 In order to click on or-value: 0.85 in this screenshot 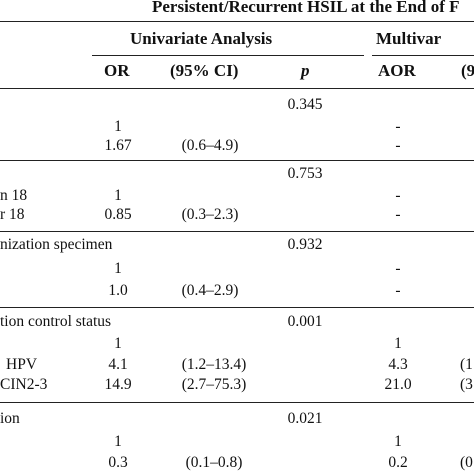, I will do `click(118, 214)`.